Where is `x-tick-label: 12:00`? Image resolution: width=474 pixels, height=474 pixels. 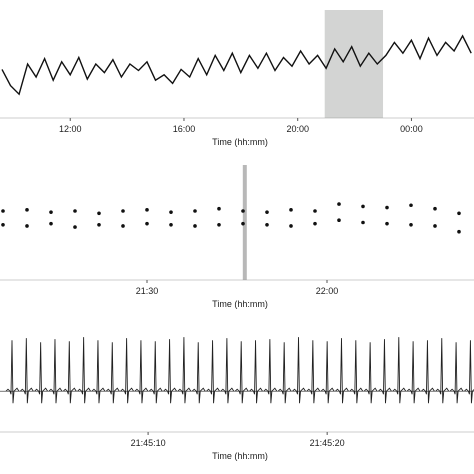
x-tick-label: 12:00 is located at coordinates (70, 129).